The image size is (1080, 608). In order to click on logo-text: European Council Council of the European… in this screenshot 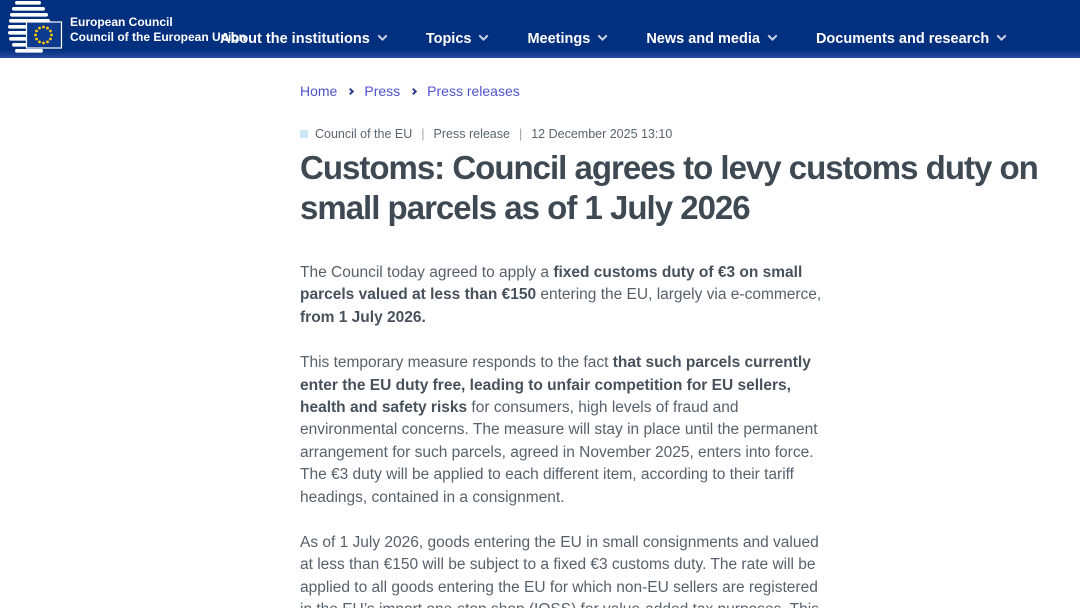, I will do `click(158, 28)`.